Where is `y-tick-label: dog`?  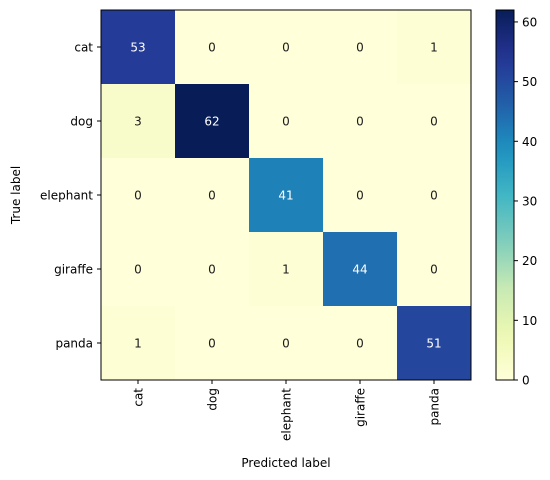 y-tick-label: dog is located at coordinates (81, 122).